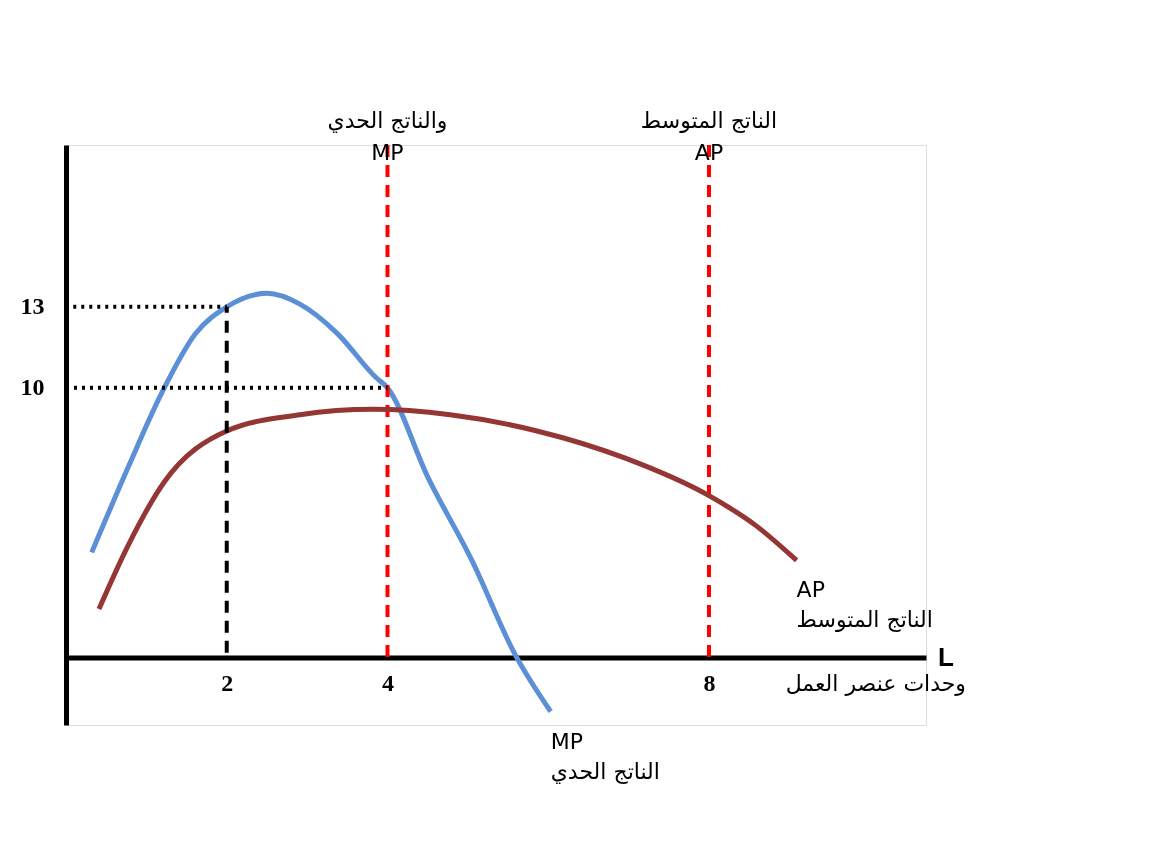 This screenshot has height=862, width=1162. Describe the element at coordinates (875, 683) in the screenshot. I see `annotation: وحدات عنصر العمل` at that location.